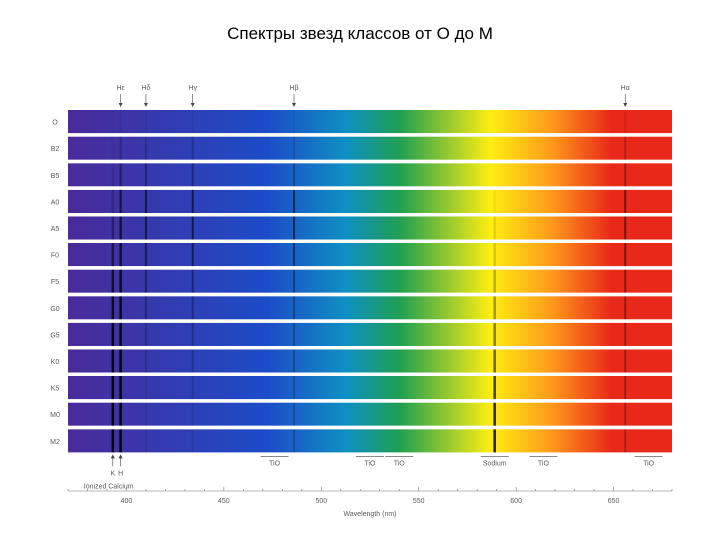  I want to click on spectral-class-label: B2, so click(55, 149).